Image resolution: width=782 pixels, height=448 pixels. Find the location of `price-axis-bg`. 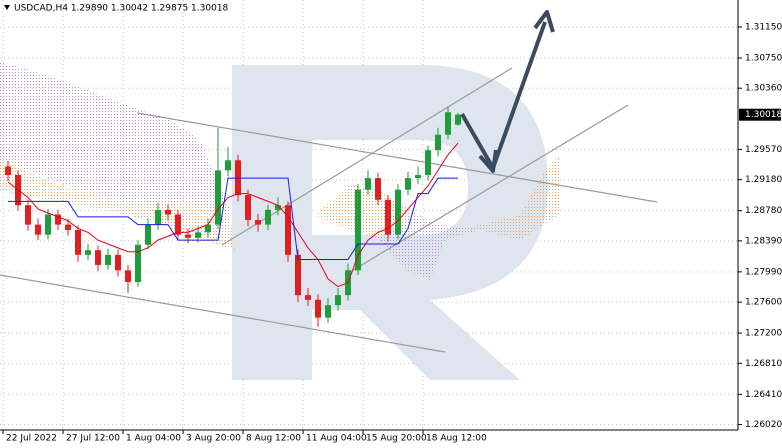

price-axis-bg is located at coordinates (760, 224).